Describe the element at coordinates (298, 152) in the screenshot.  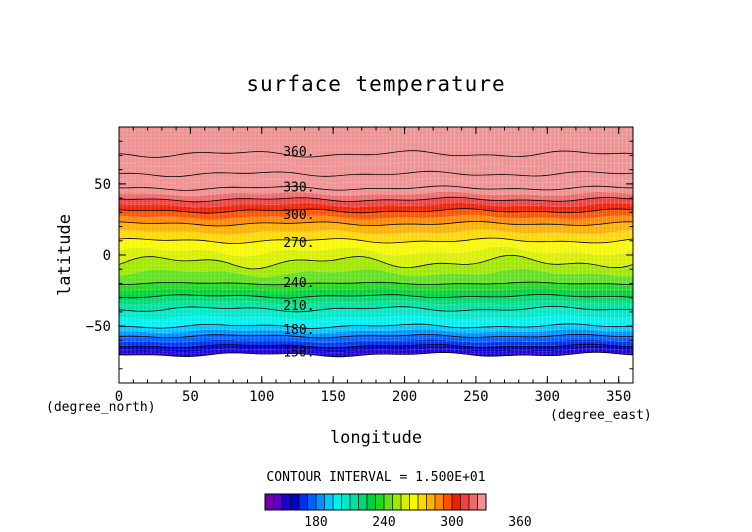
I see `contour-label-360: 360.` at that location.